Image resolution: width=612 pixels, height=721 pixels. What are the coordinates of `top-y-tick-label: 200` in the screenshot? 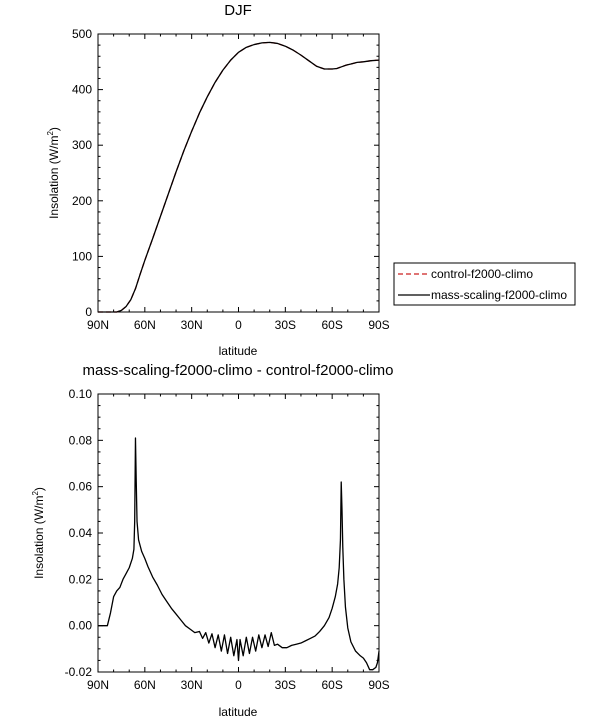 It's located at (82, 201).